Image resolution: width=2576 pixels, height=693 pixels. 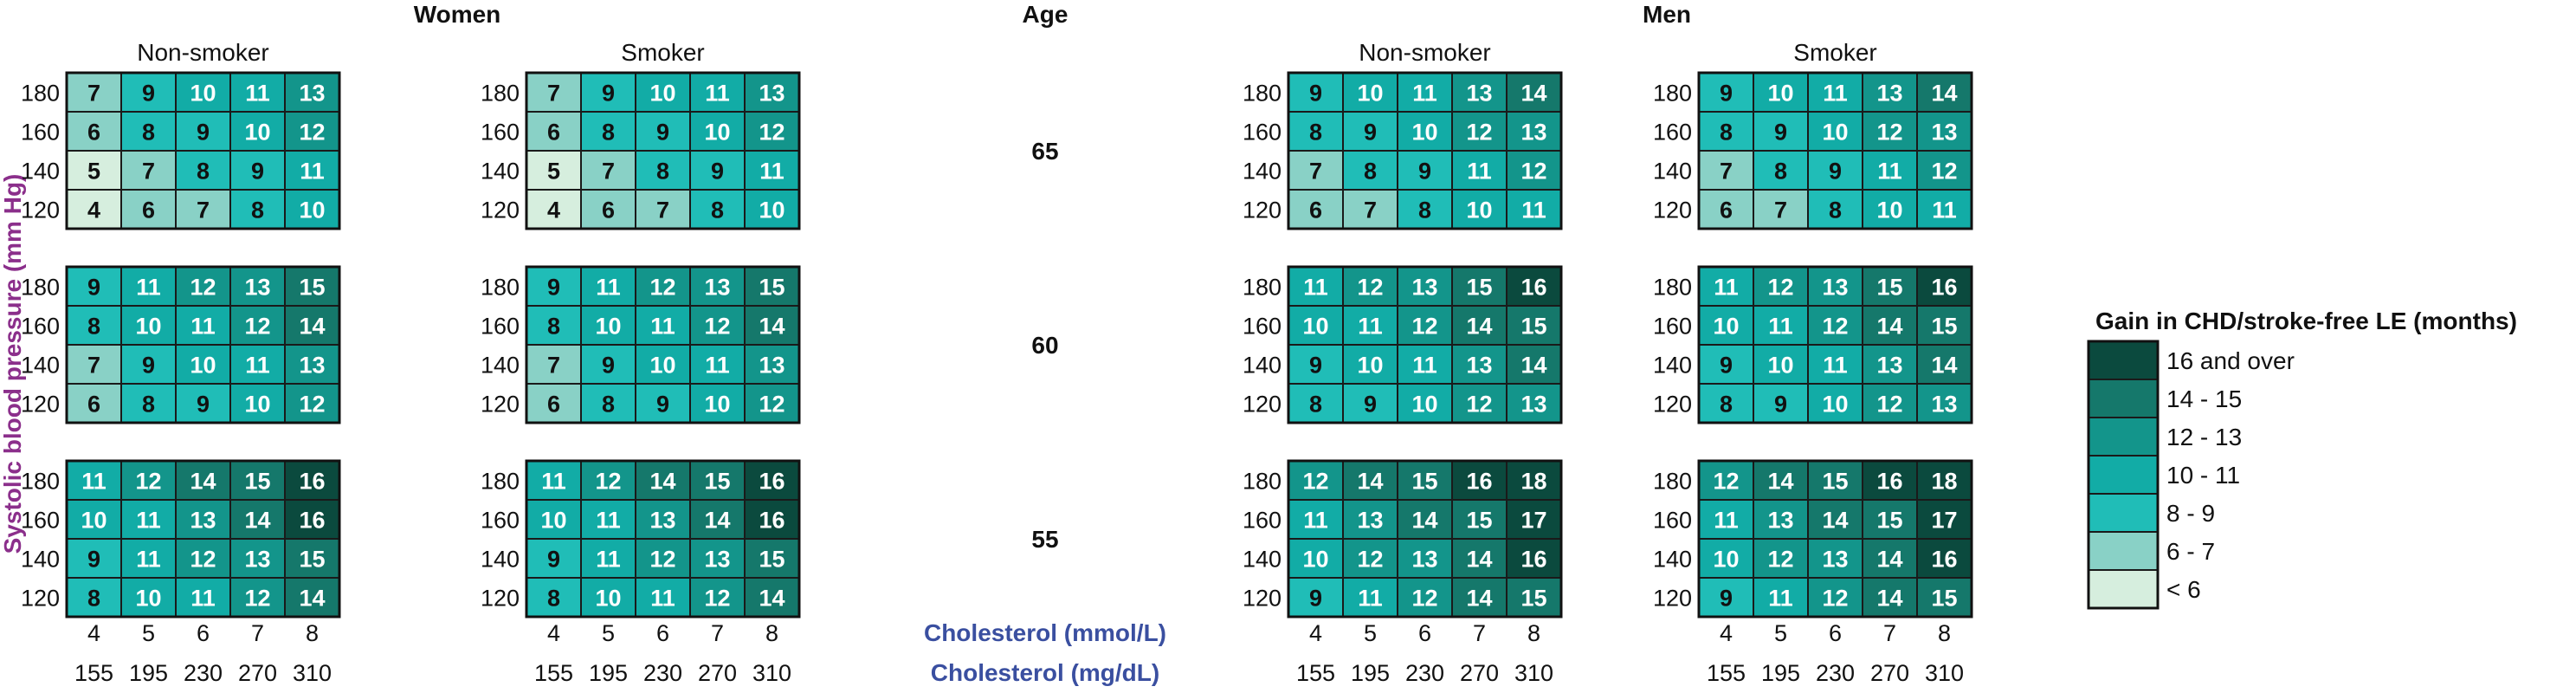 I want to click on age-title: Age, so click(x=1045, y=14).